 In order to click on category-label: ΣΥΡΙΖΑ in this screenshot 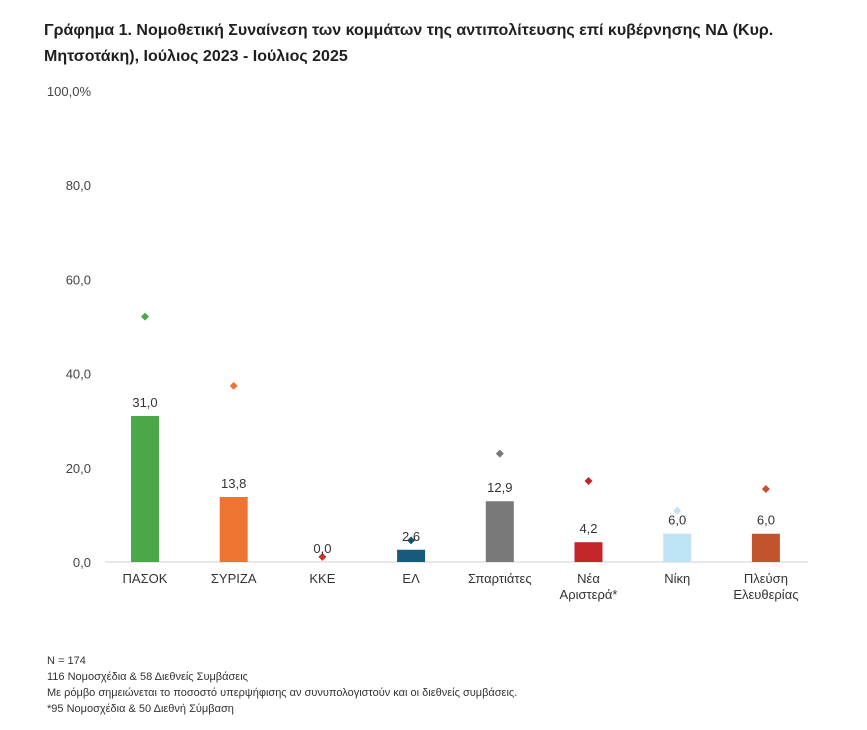, I will do `click(234, 578)`.